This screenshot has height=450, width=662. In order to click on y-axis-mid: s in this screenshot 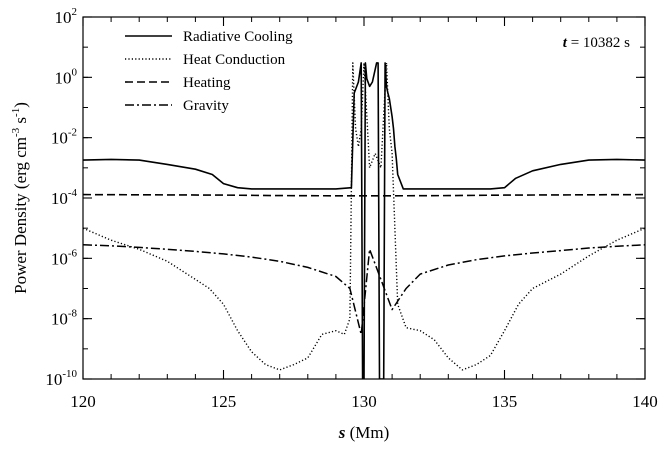, I will do `click(20, 122)`.